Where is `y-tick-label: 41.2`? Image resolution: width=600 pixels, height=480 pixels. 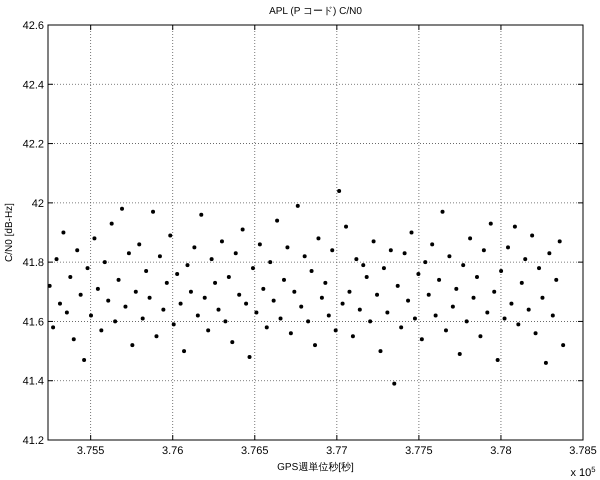 y-tick-label: 41.2 is located at coordinates (33, 441).